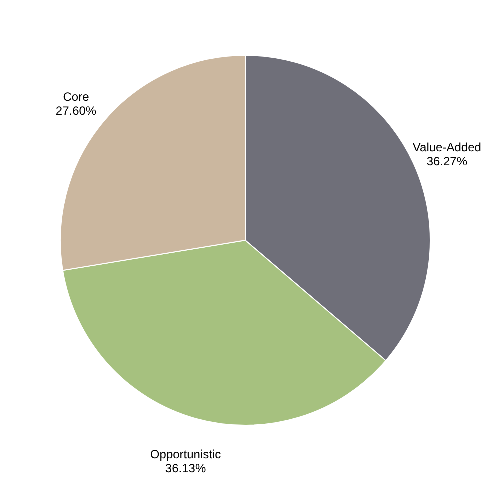 This screenshot has width=491, height=481. Describe the element at coordinates (447, 147) in the screenshot. I see `slice-label: Value-Added` at that location.